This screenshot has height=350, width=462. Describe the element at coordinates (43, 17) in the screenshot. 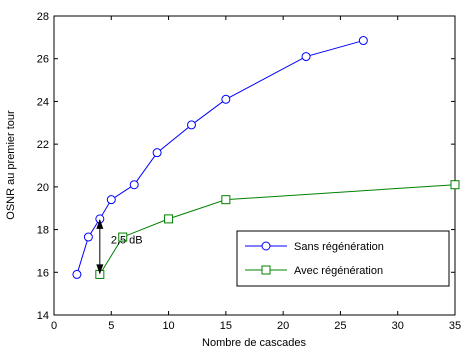

I see `y-tick-label: 28` at that location.